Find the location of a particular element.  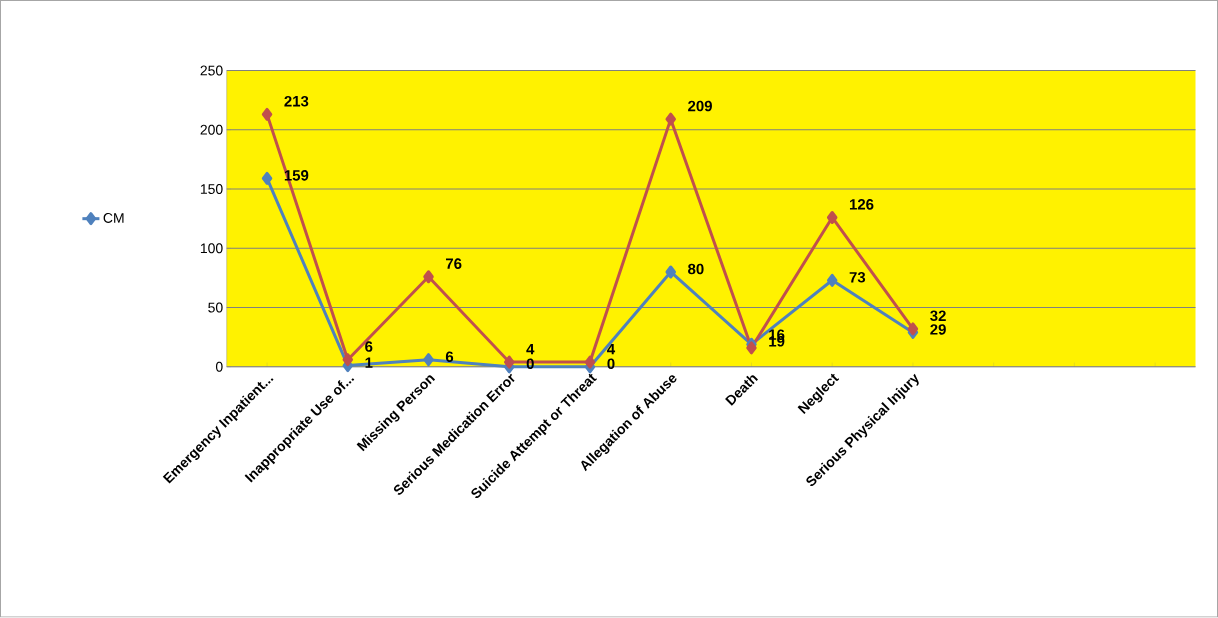

data-label: 1 is located at coordinates (369, 362).